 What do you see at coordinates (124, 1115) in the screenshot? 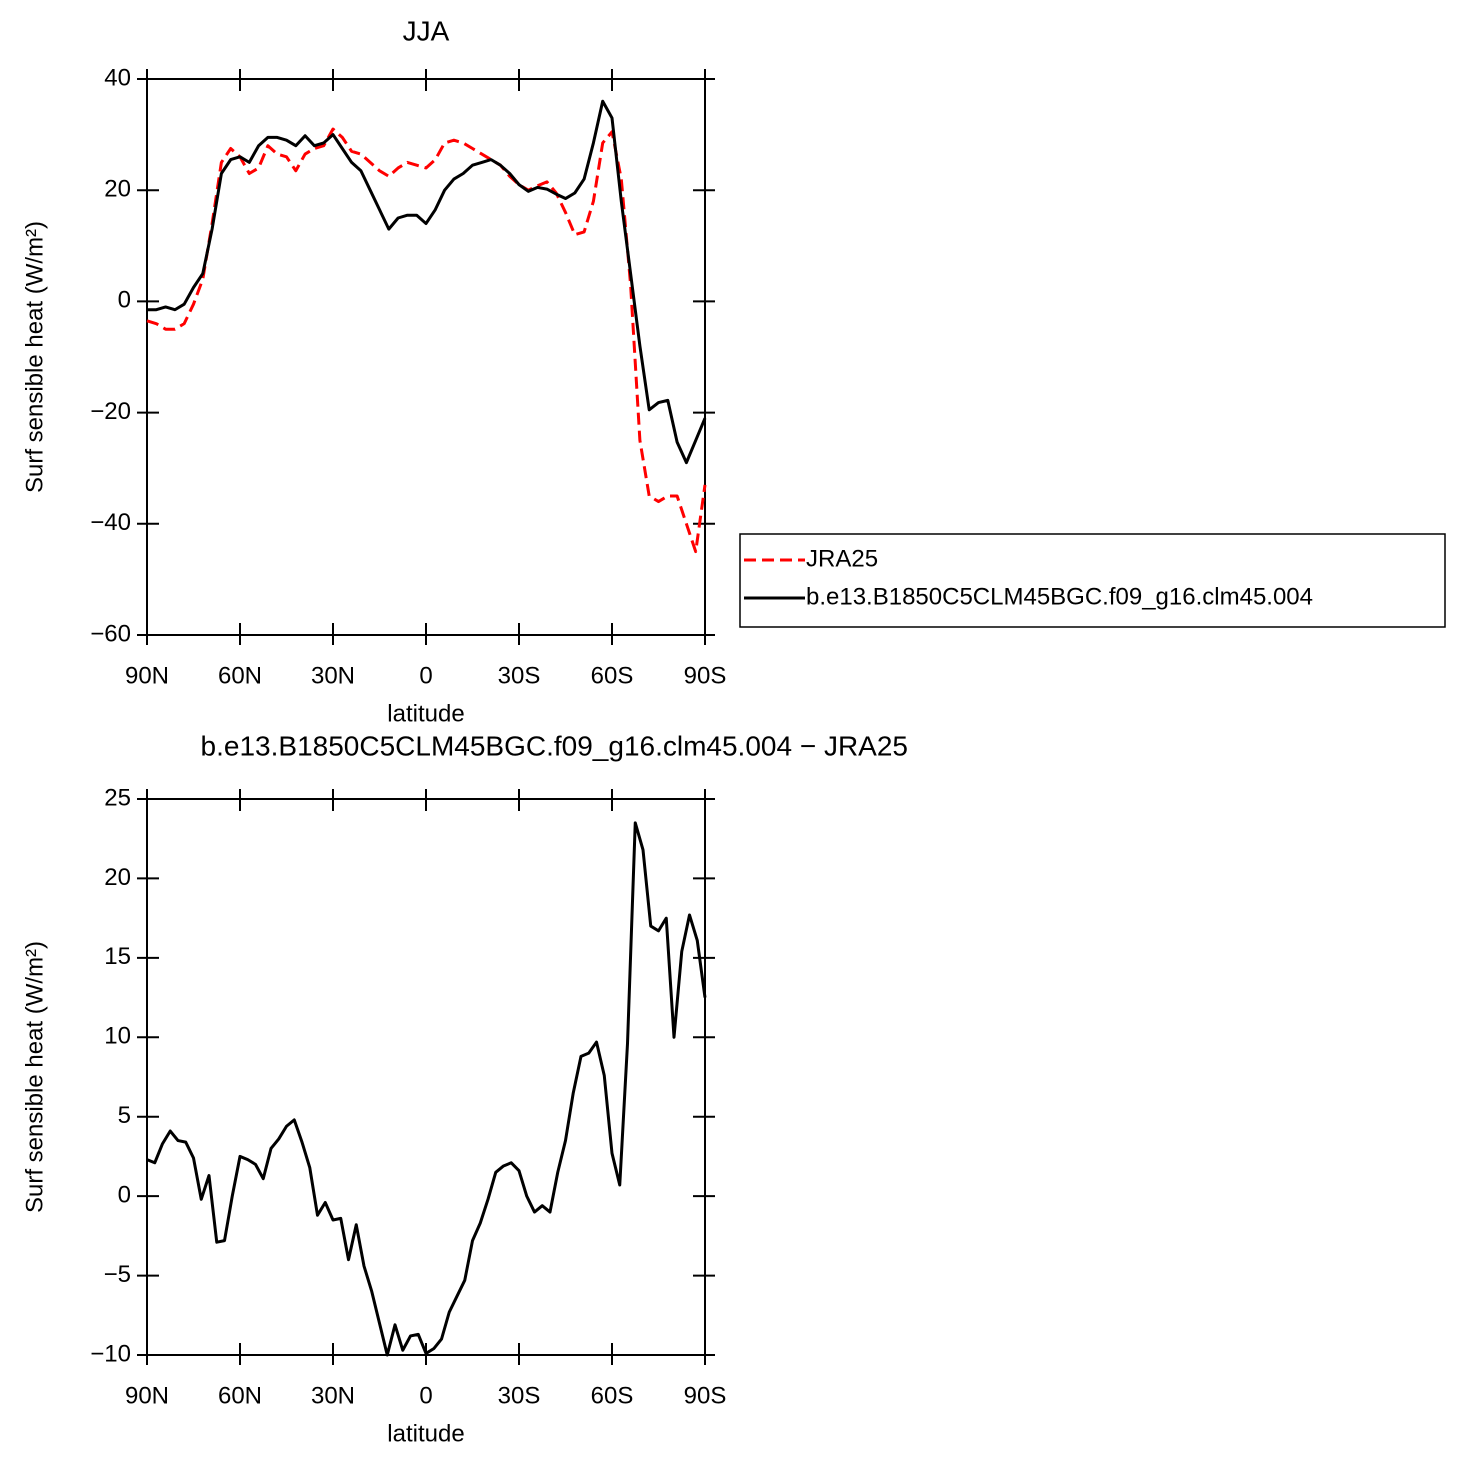
I see `y-tick-label: 5` at bounding box center [124, 1115].